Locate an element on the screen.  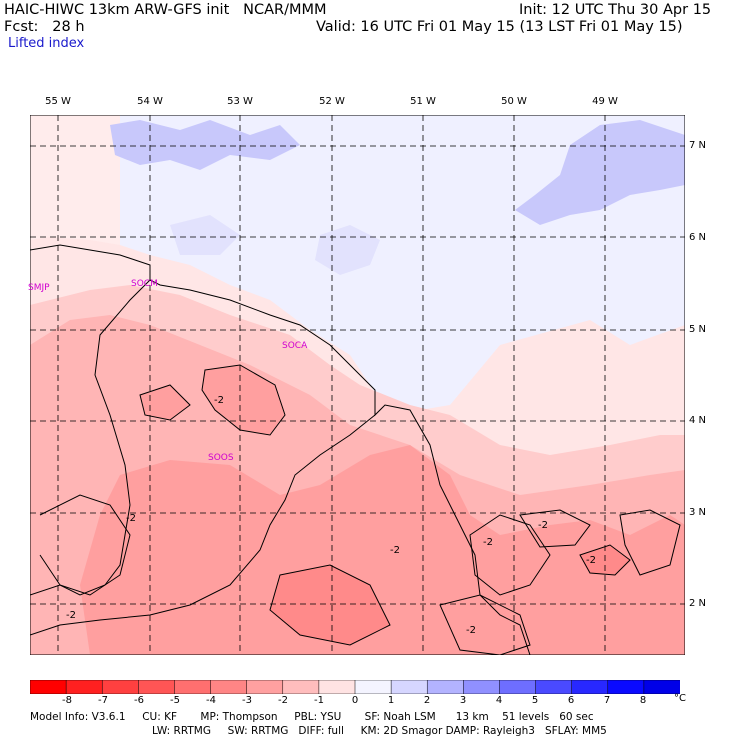
lat-label: 3 N is located at coordinates (698, 512).